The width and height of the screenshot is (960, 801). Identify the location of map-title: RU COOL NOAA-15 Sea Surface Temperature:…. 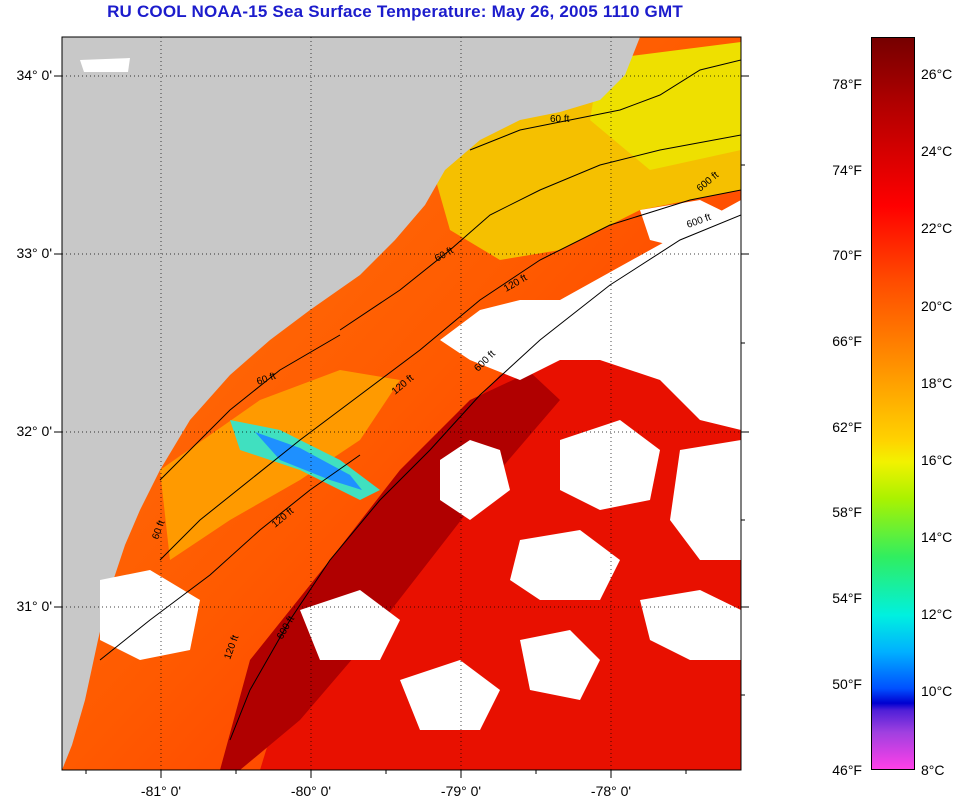
(395, 11).